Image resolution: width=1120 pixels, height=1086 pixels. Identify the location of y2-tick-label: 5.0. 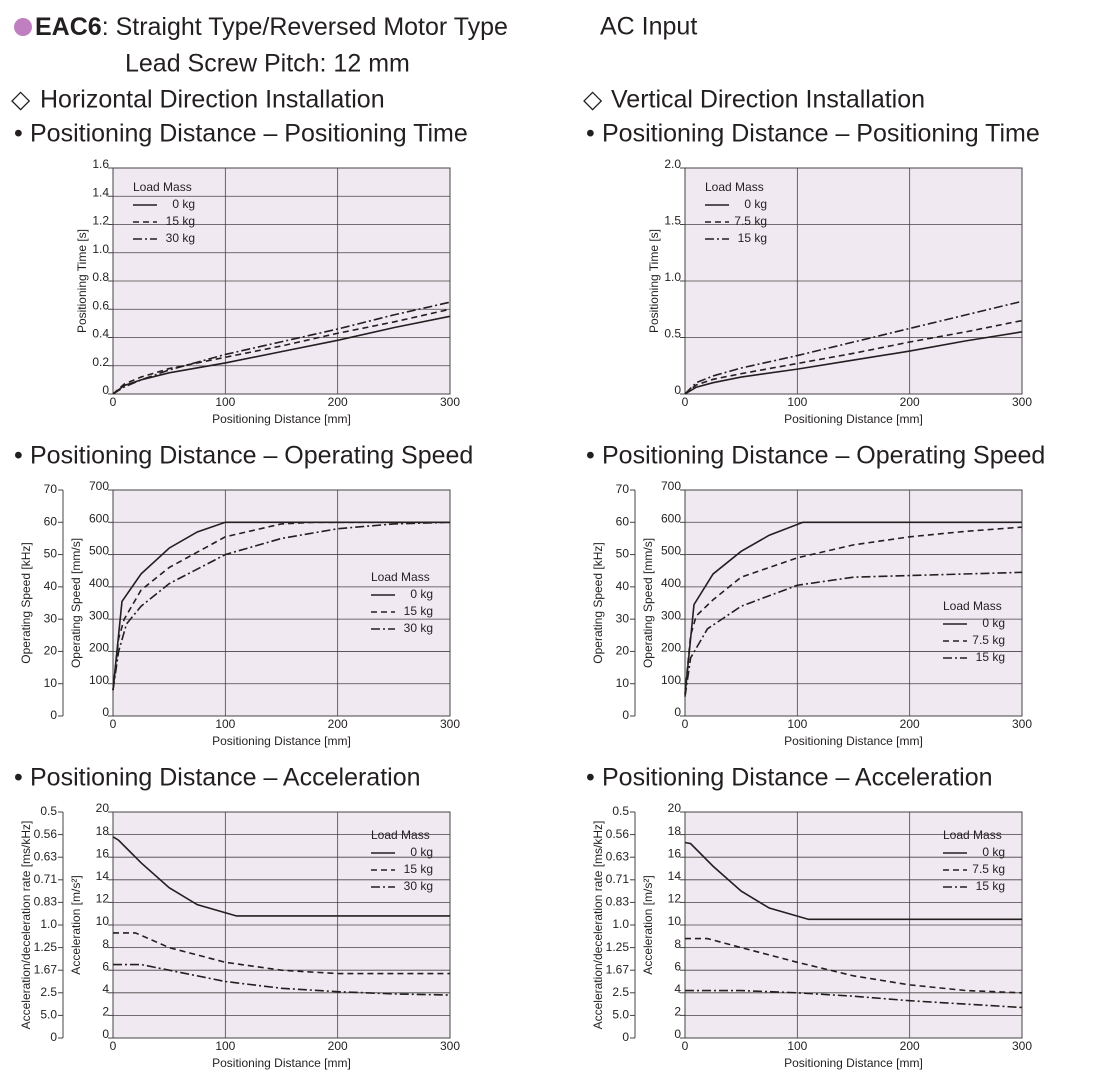
(620, 1015).